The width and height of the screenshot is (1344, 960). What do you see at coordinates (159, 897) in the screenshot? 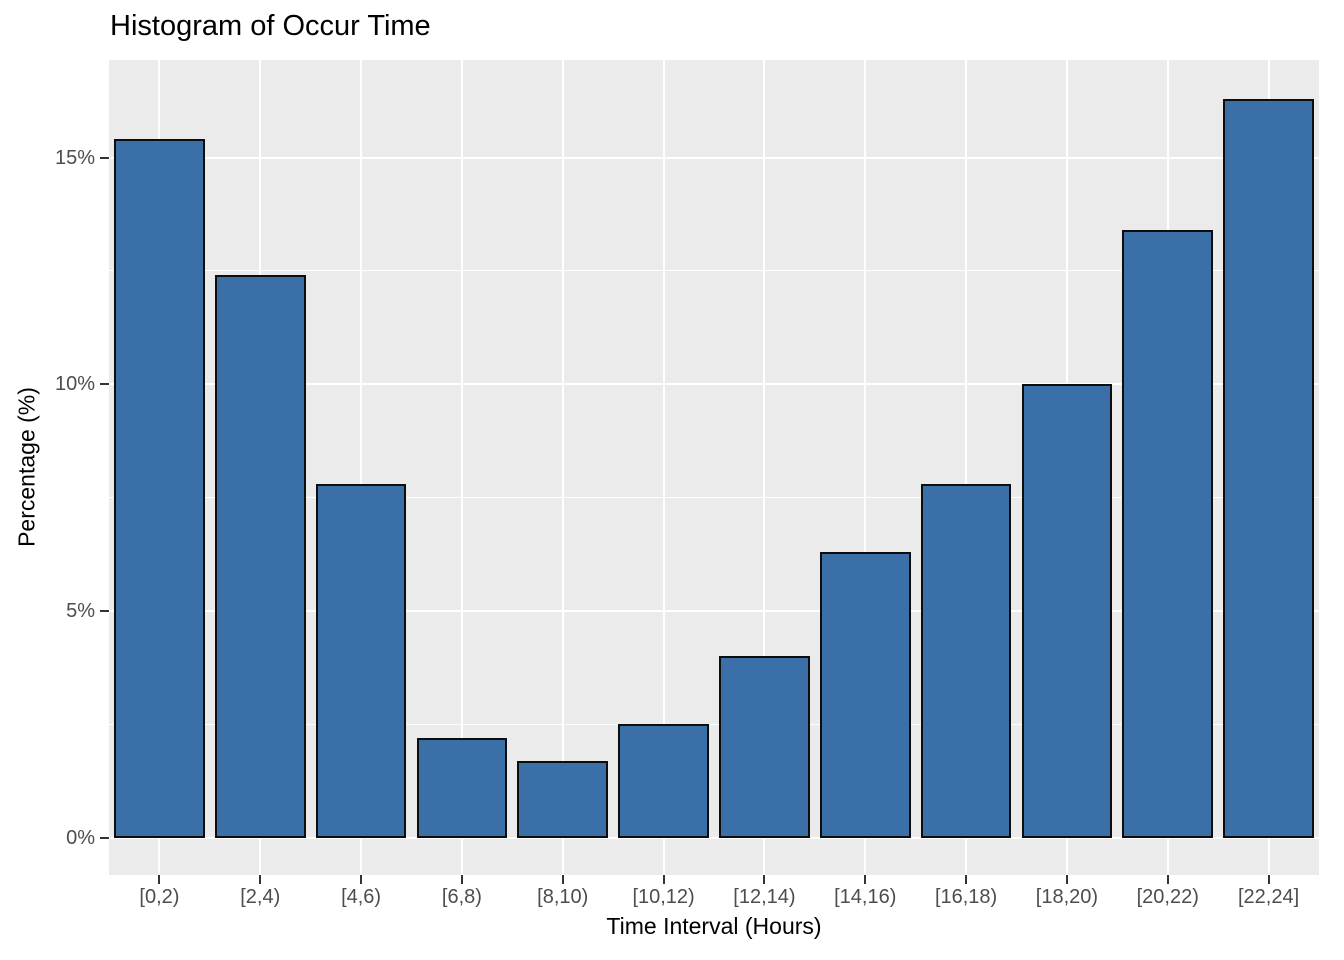
I see `x-tick-label: [0,2)` at bounding box center [159, 897].